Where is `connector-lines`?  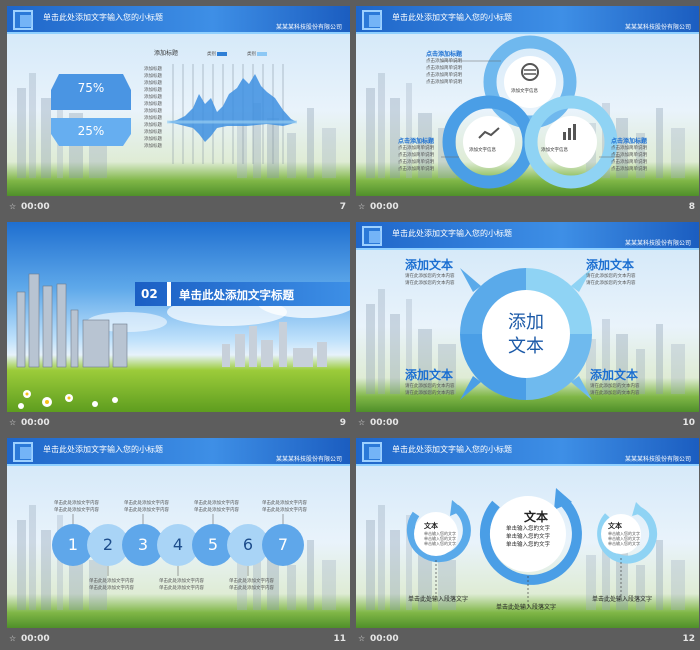
connector-lines is located at coordinates (178, 545).